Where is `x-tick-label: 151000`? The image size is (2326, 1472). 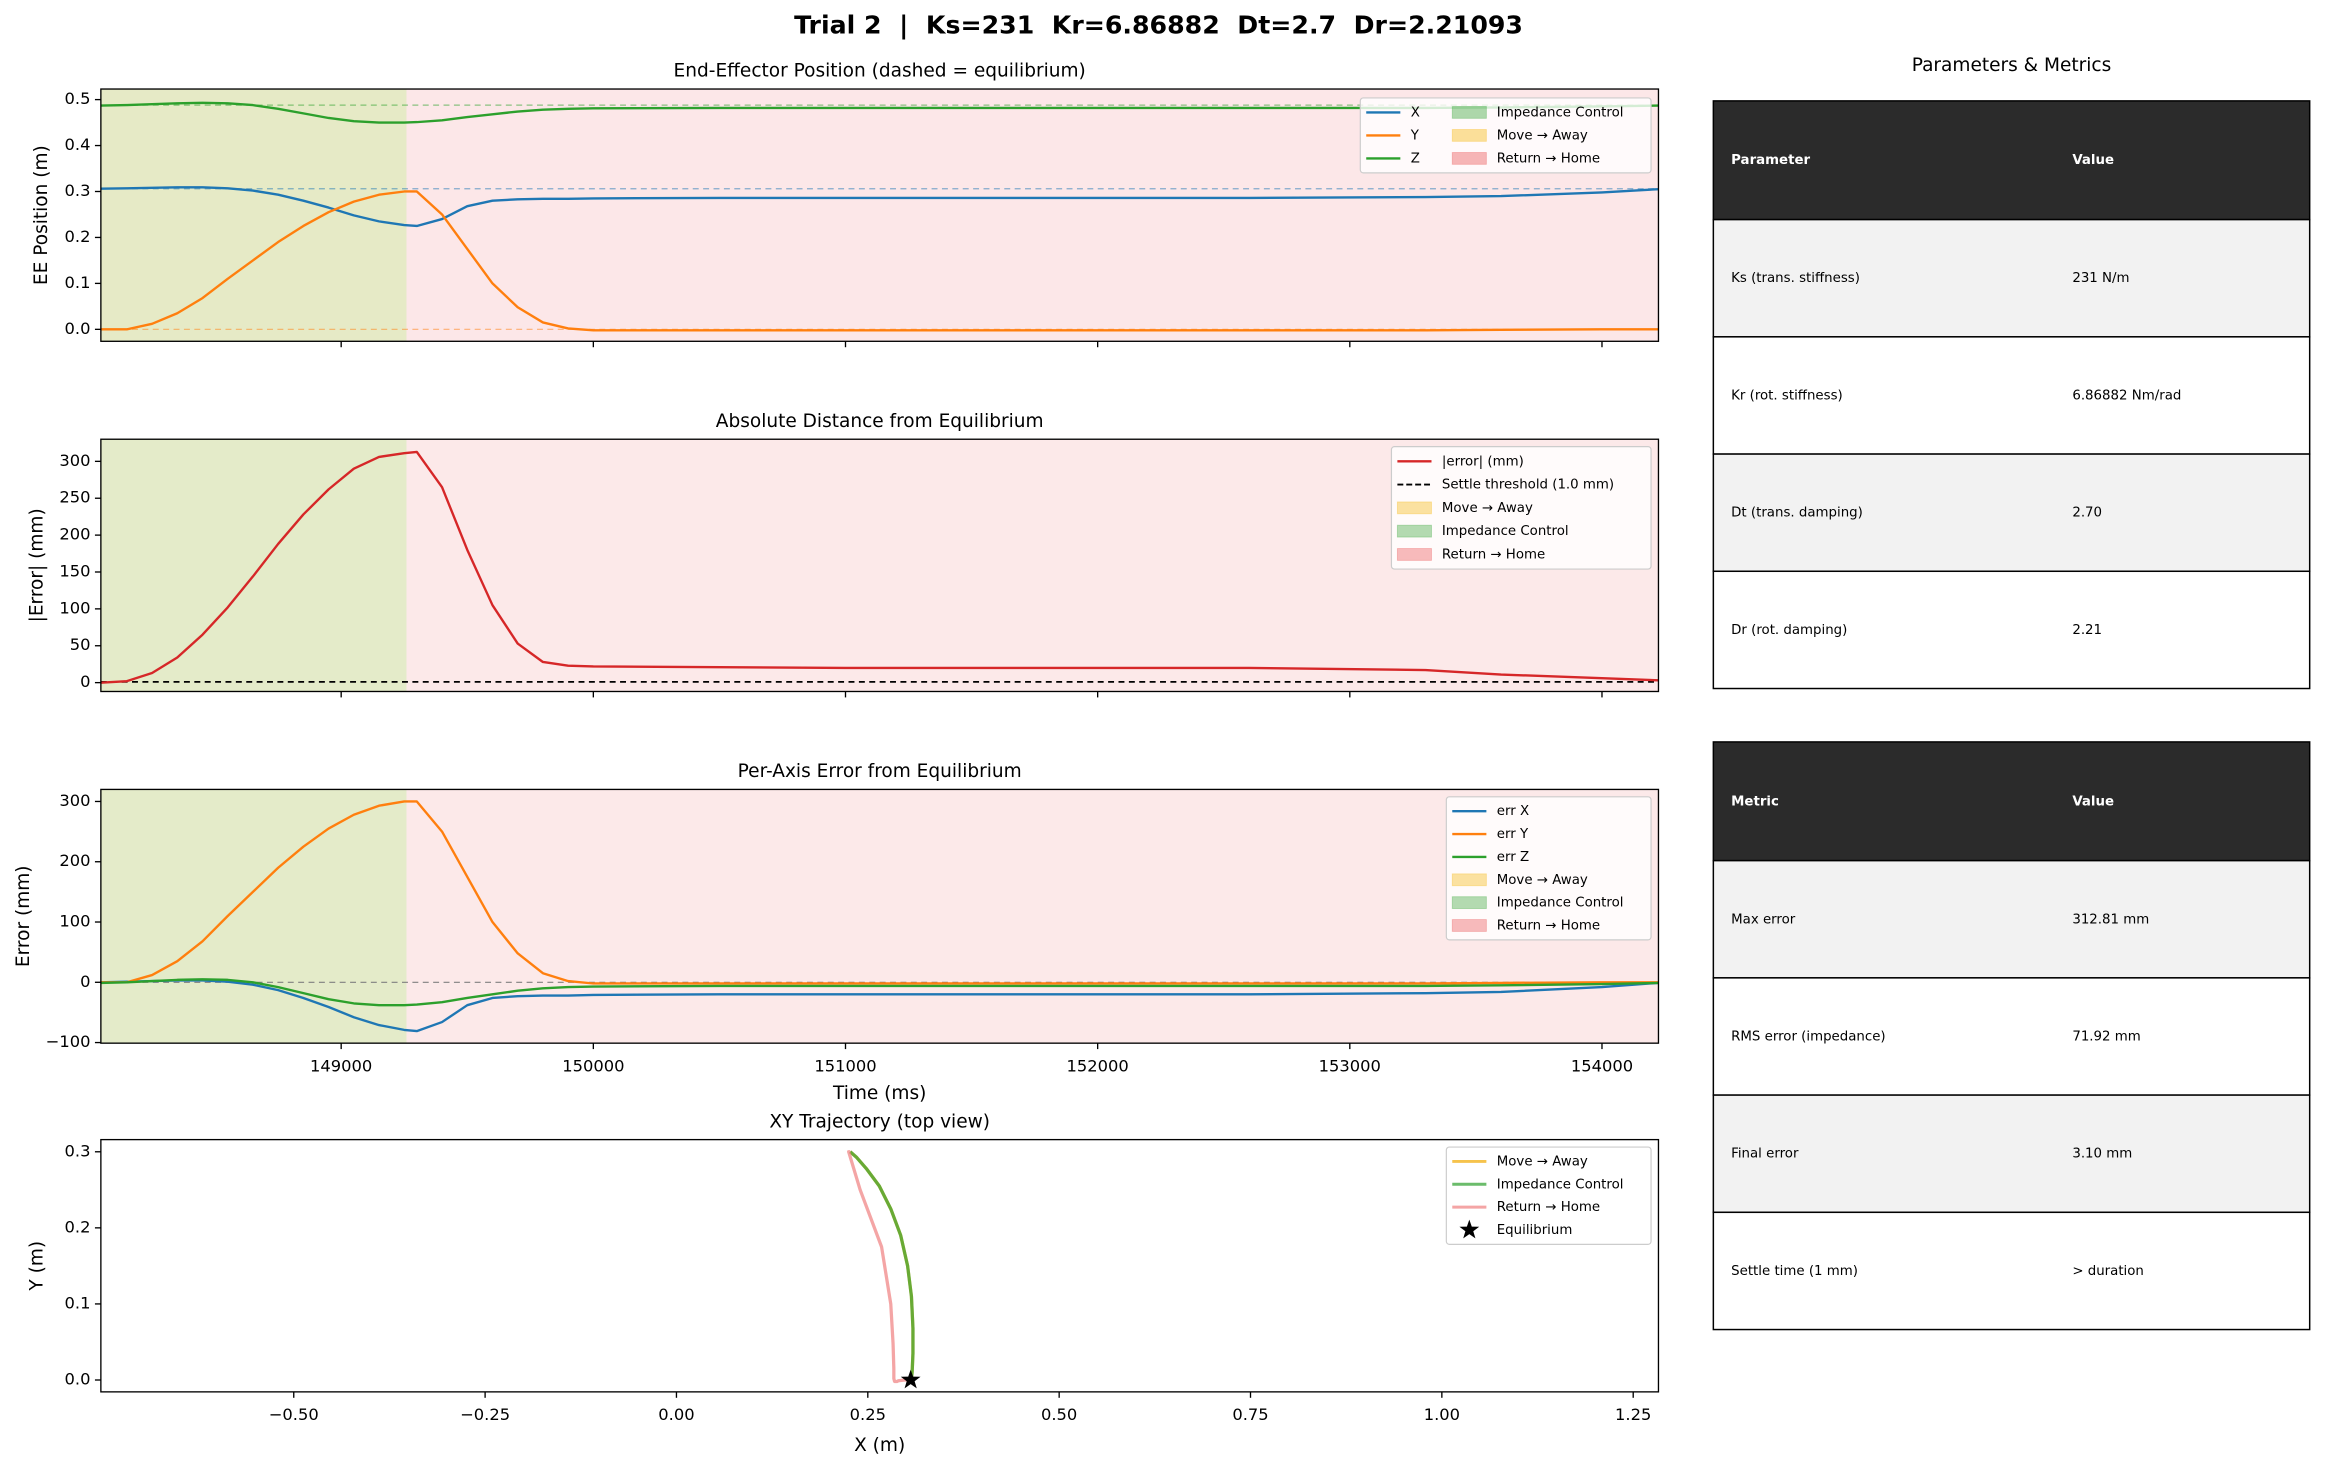
x-tick-label: 151000 is located at coordinates (845, 1065).